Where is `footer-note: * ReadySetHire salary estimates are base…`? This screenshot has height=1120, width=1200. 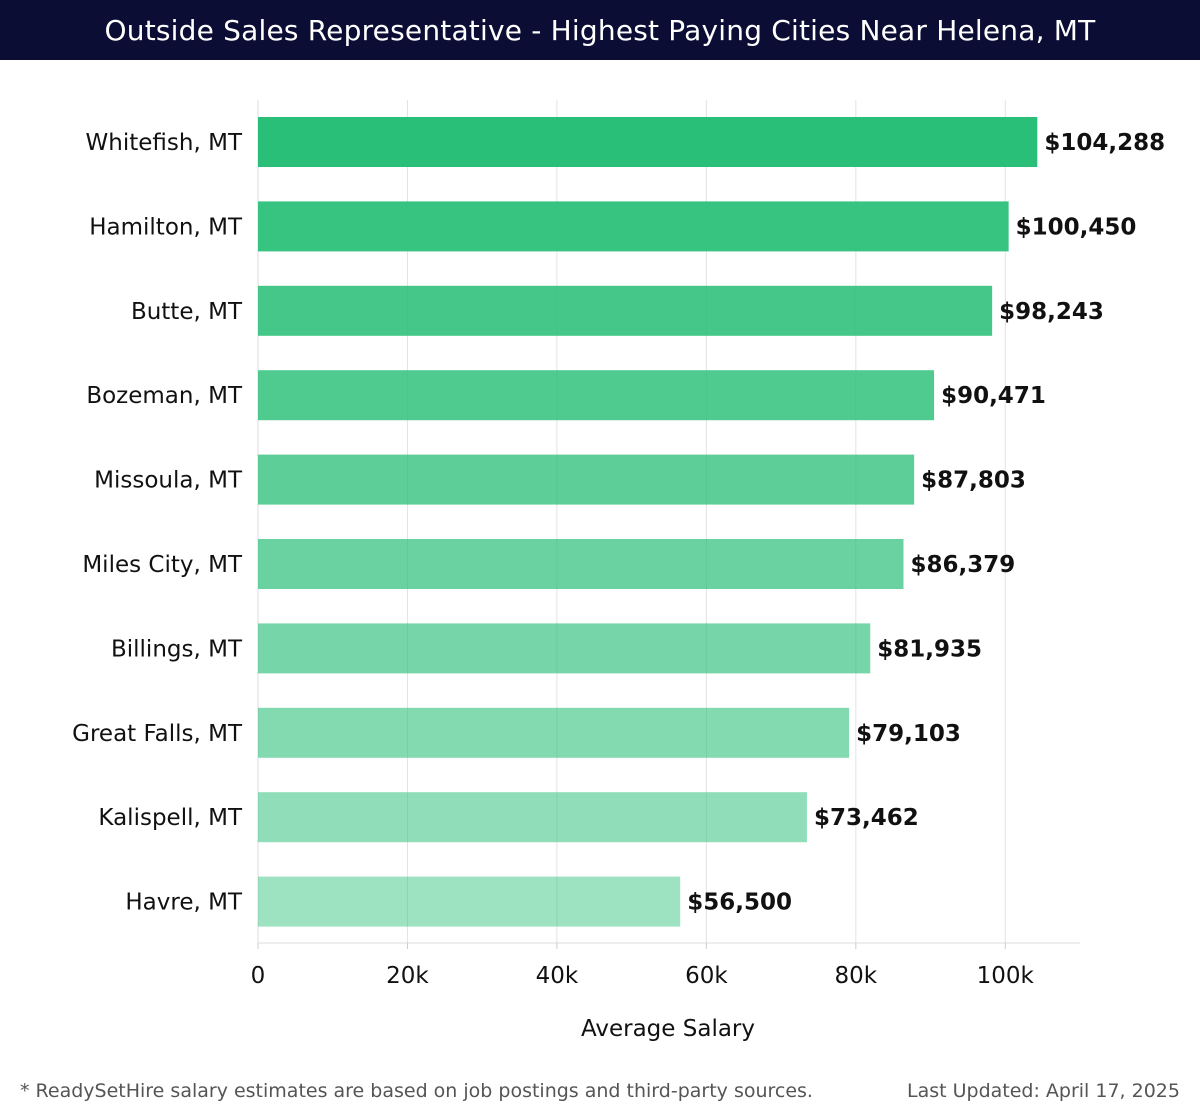 footer-note: * ReadySetHire salary estimates are base… is located at coordinates (416, 1091).